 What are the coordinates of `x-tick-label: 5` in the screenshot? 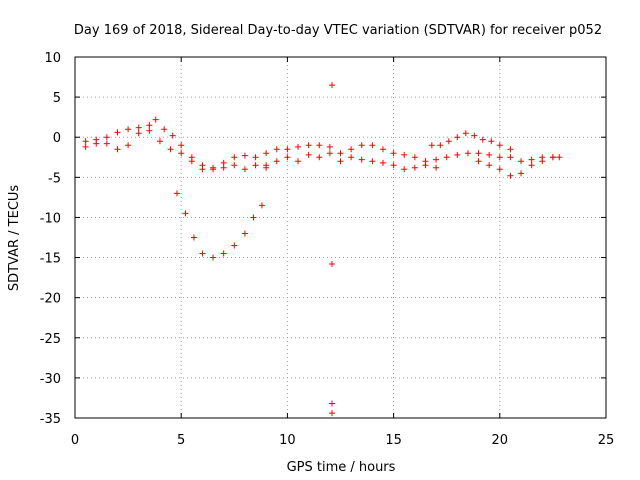 It's located at (181, 440).